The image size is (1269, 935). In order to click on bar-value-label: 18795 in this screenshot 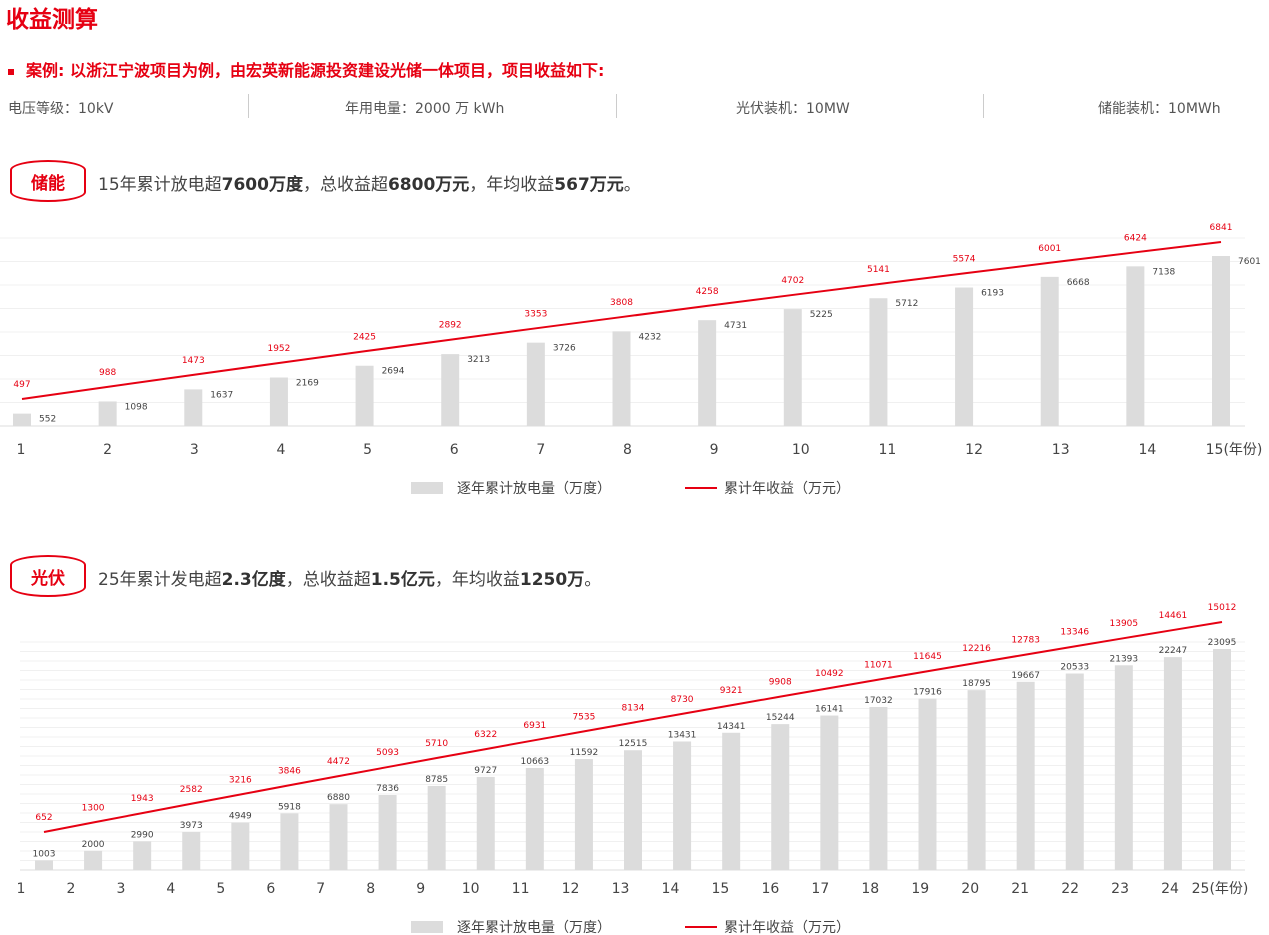, I will do `click(976, 684)`.